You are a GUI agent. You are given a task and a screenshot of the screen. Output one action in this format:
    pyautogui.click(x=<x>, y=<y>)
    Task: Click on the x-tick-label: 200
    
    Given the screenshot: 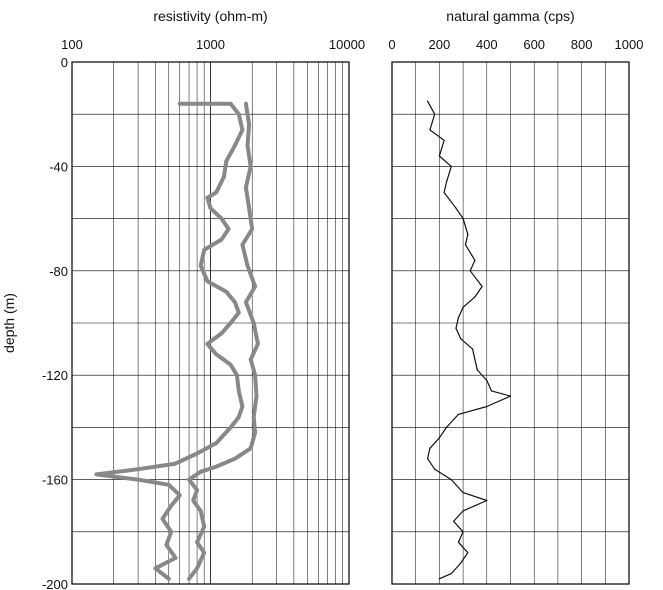 What is the action you would take?
    pyautogui.click(x=440, y=44)
    